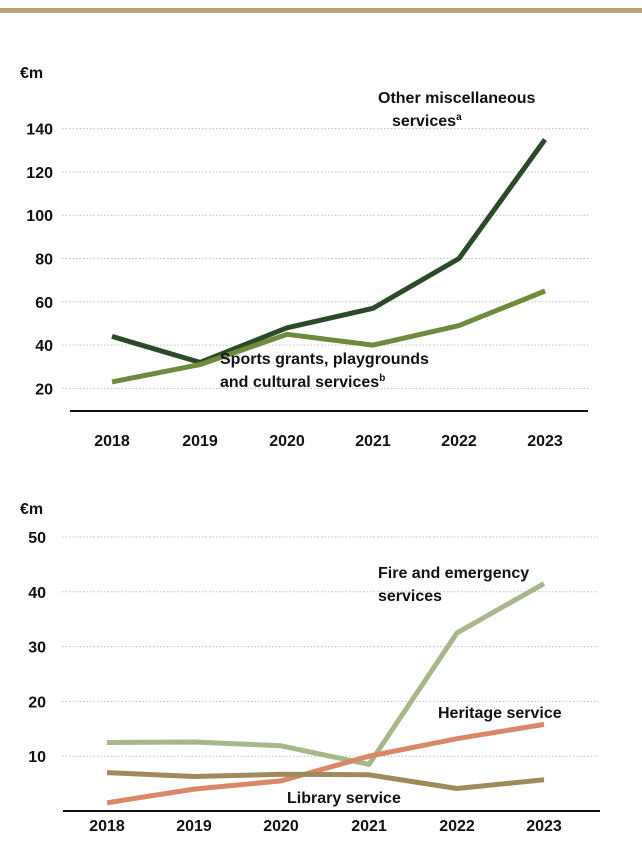 The image size is (642, 845). Describe the element at coordinates (39, 216) in the screenshot. I see `y-tick-label-100: 100` at that location.